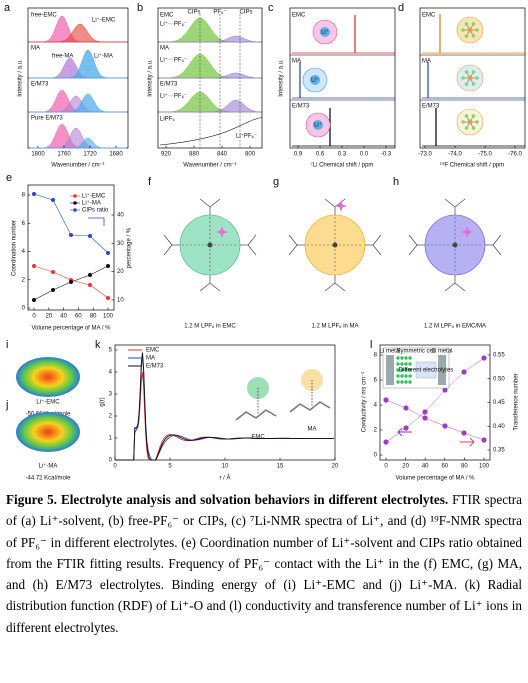 The width and height of the screenshot is (528, 683). What do you see at coordinates (425, 155) in the screenshot?
I see `x-tick-label: -73.0` at bounding box center [425, 155].